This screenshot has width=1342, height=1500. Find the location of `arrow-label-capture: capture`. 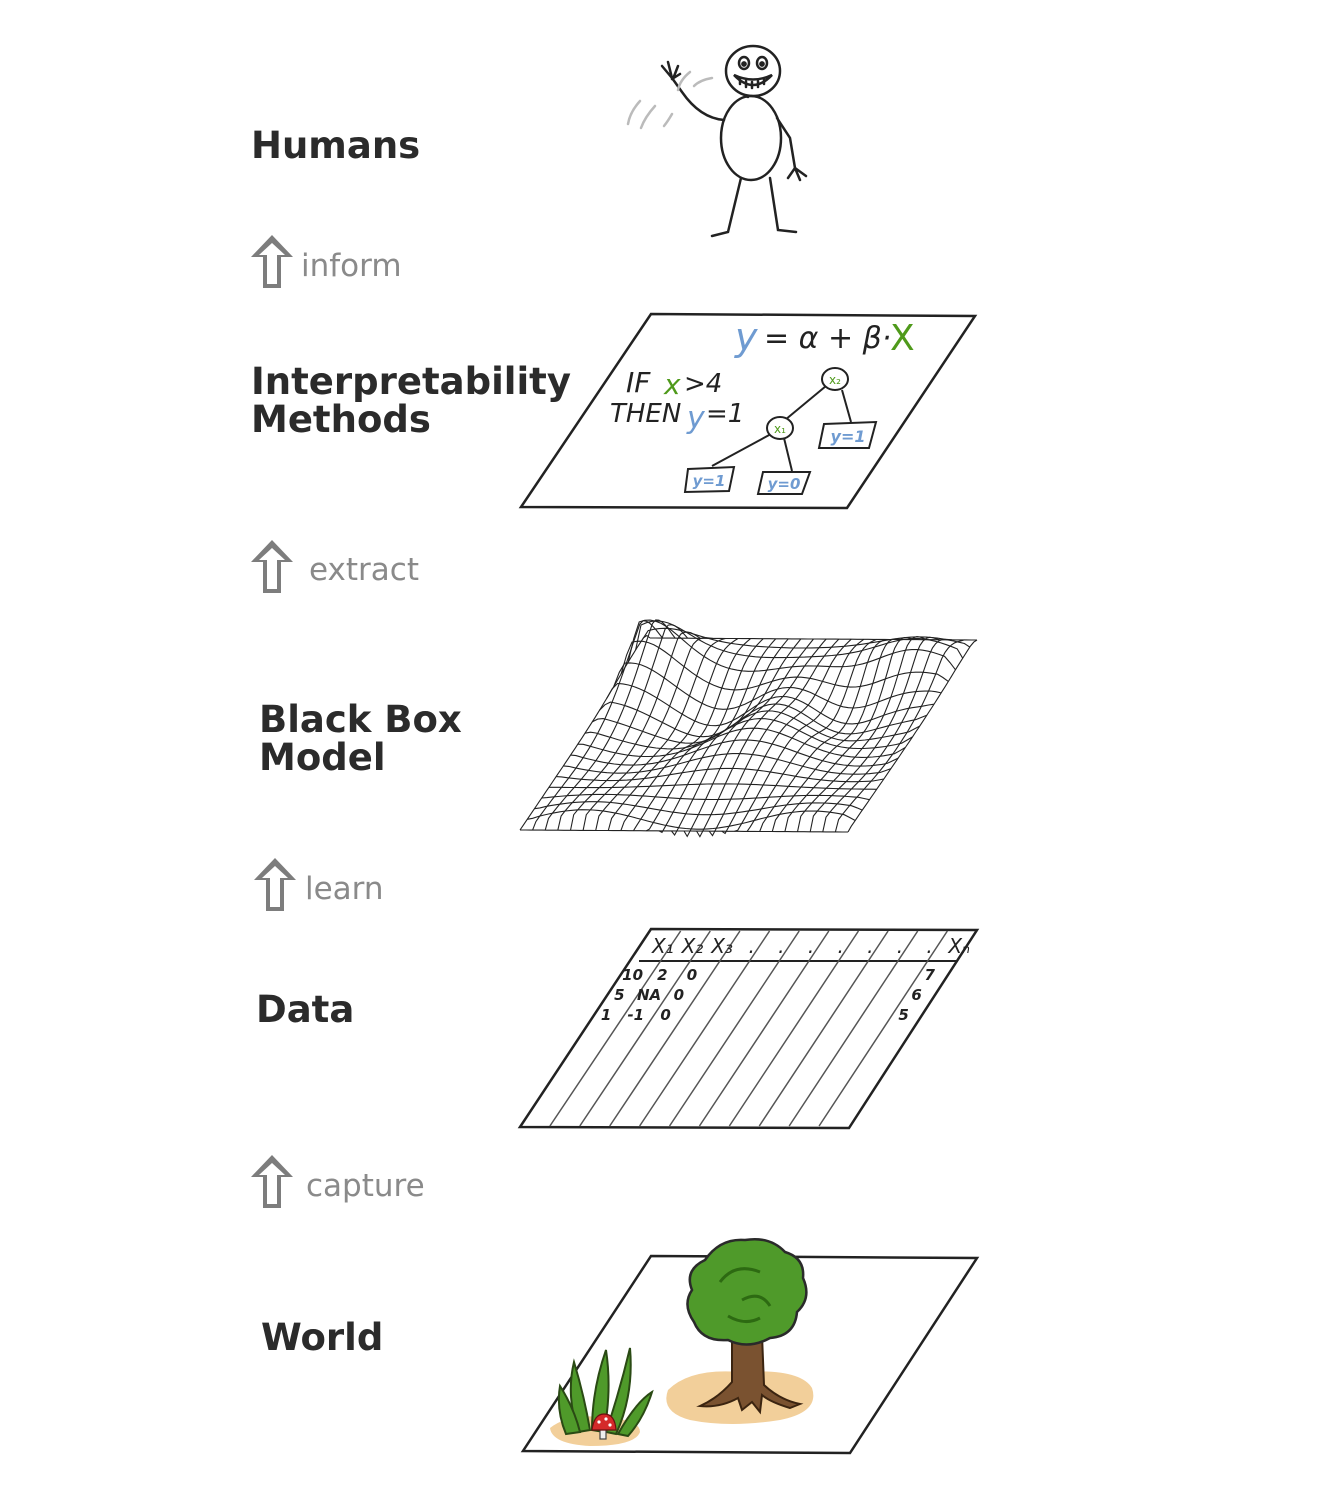

arrow-label-capture: capture is located at coordinates (365, 1186).